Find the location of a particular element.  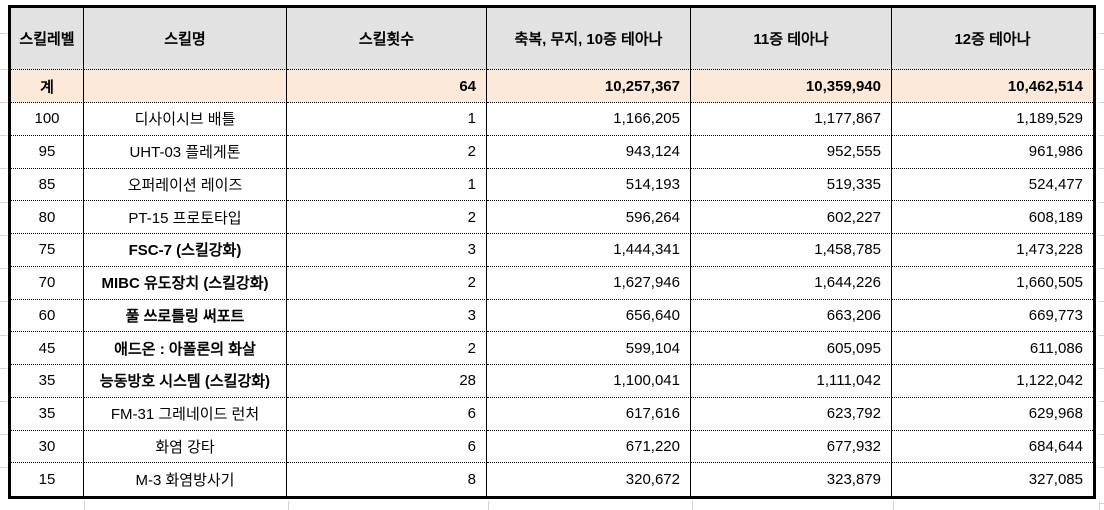

cell-teana-10: 656,640 is located at coordinates (589, 316).